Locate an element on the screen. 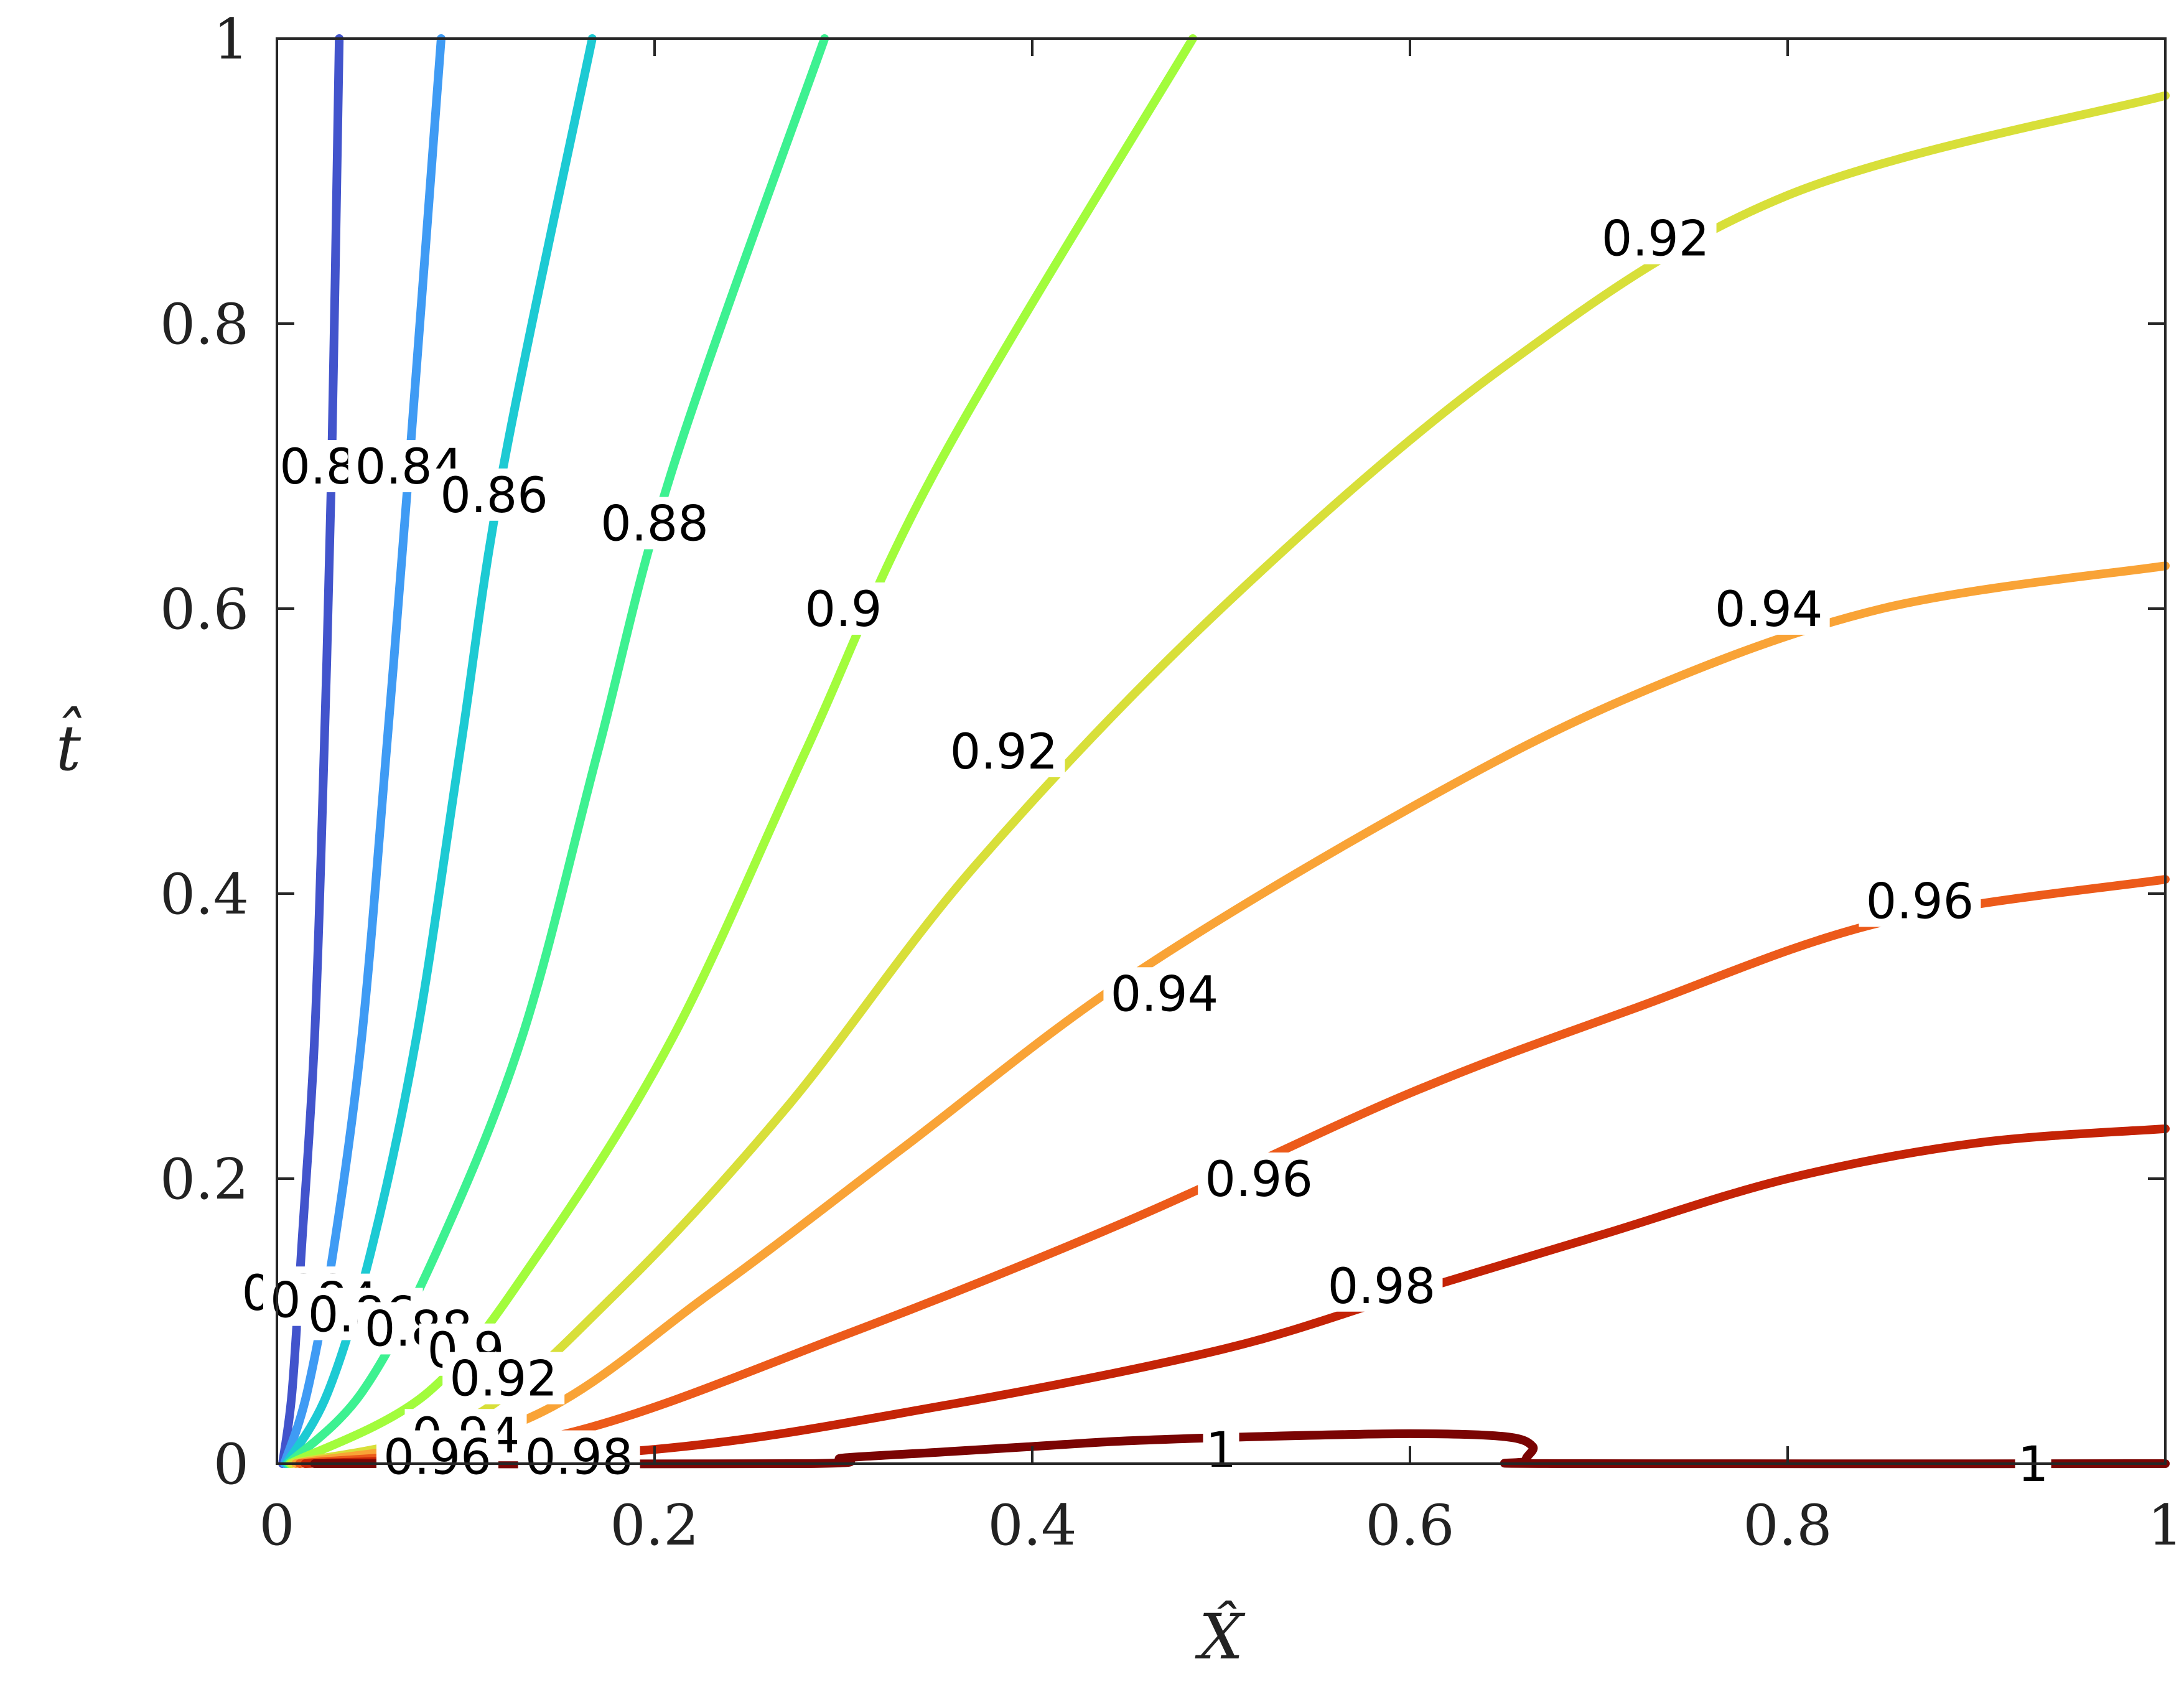  x-tick-labels: 0 0.2 0.4 0.6 0.8 1 is located at coordinates (1221, 1525).